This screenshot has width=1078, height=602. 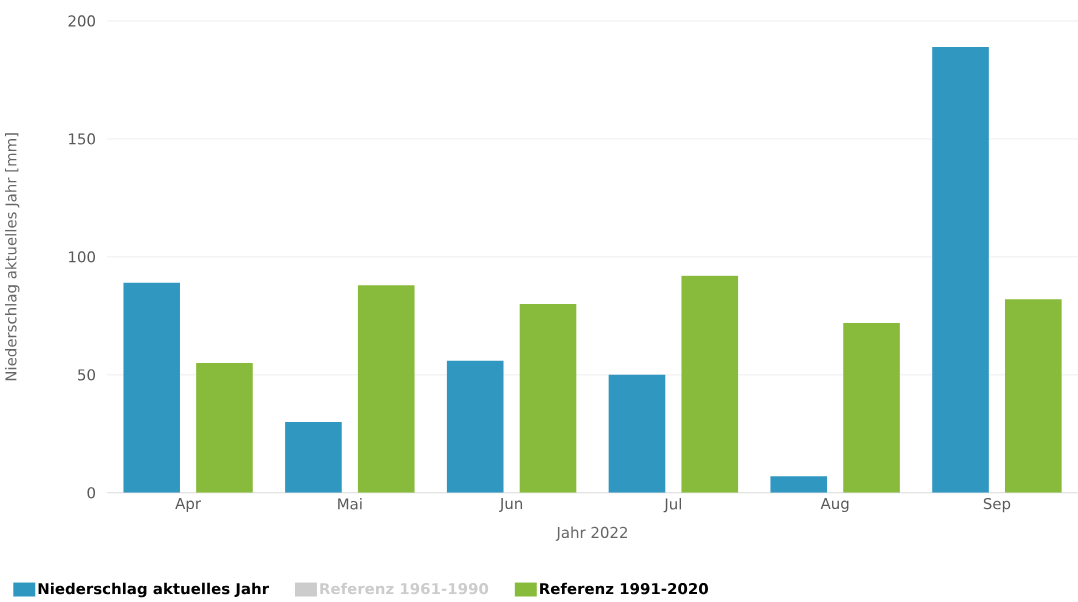 What do you see at coordinates (86, 375) in the screenshot?
I see `y-tick-label: 50` at bounding box center [86, 375].